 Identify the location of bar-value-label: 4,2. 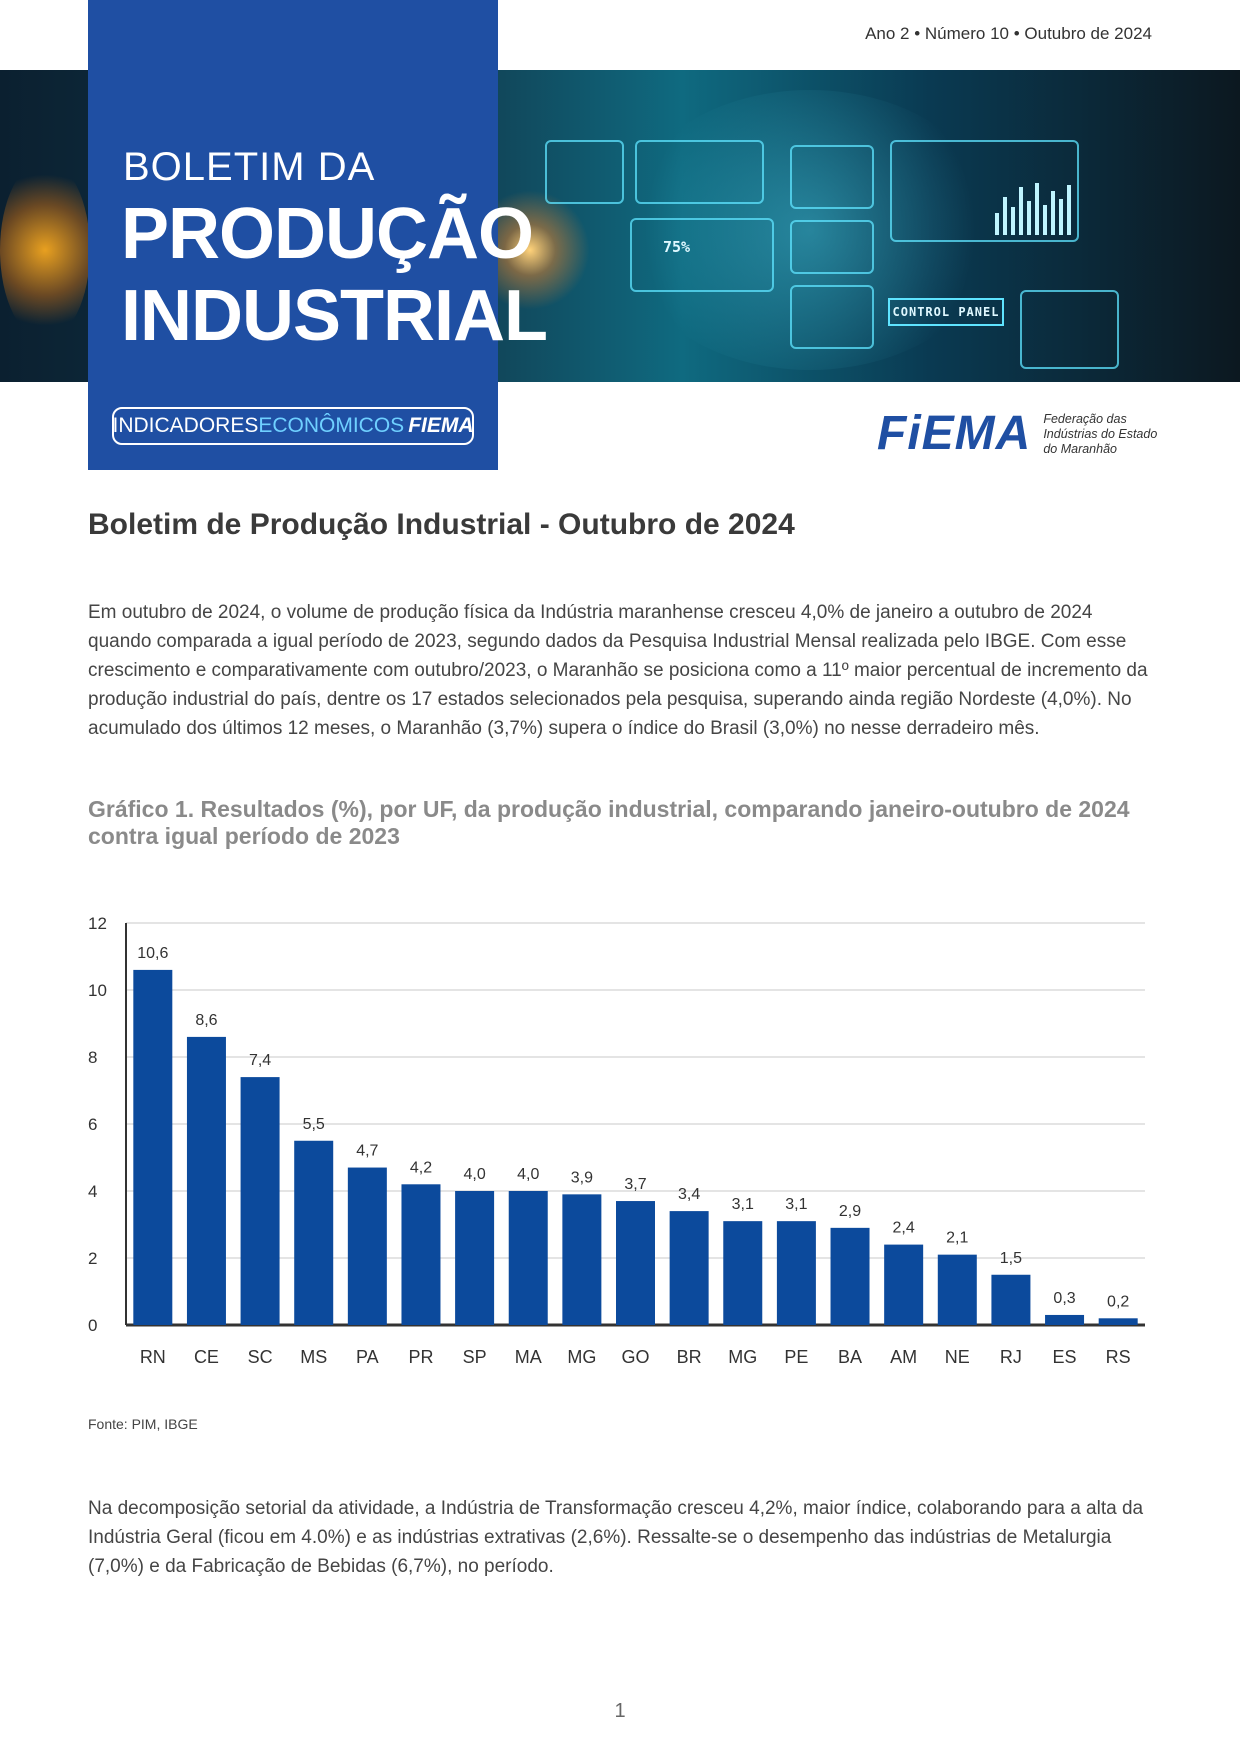
(421, 1167).